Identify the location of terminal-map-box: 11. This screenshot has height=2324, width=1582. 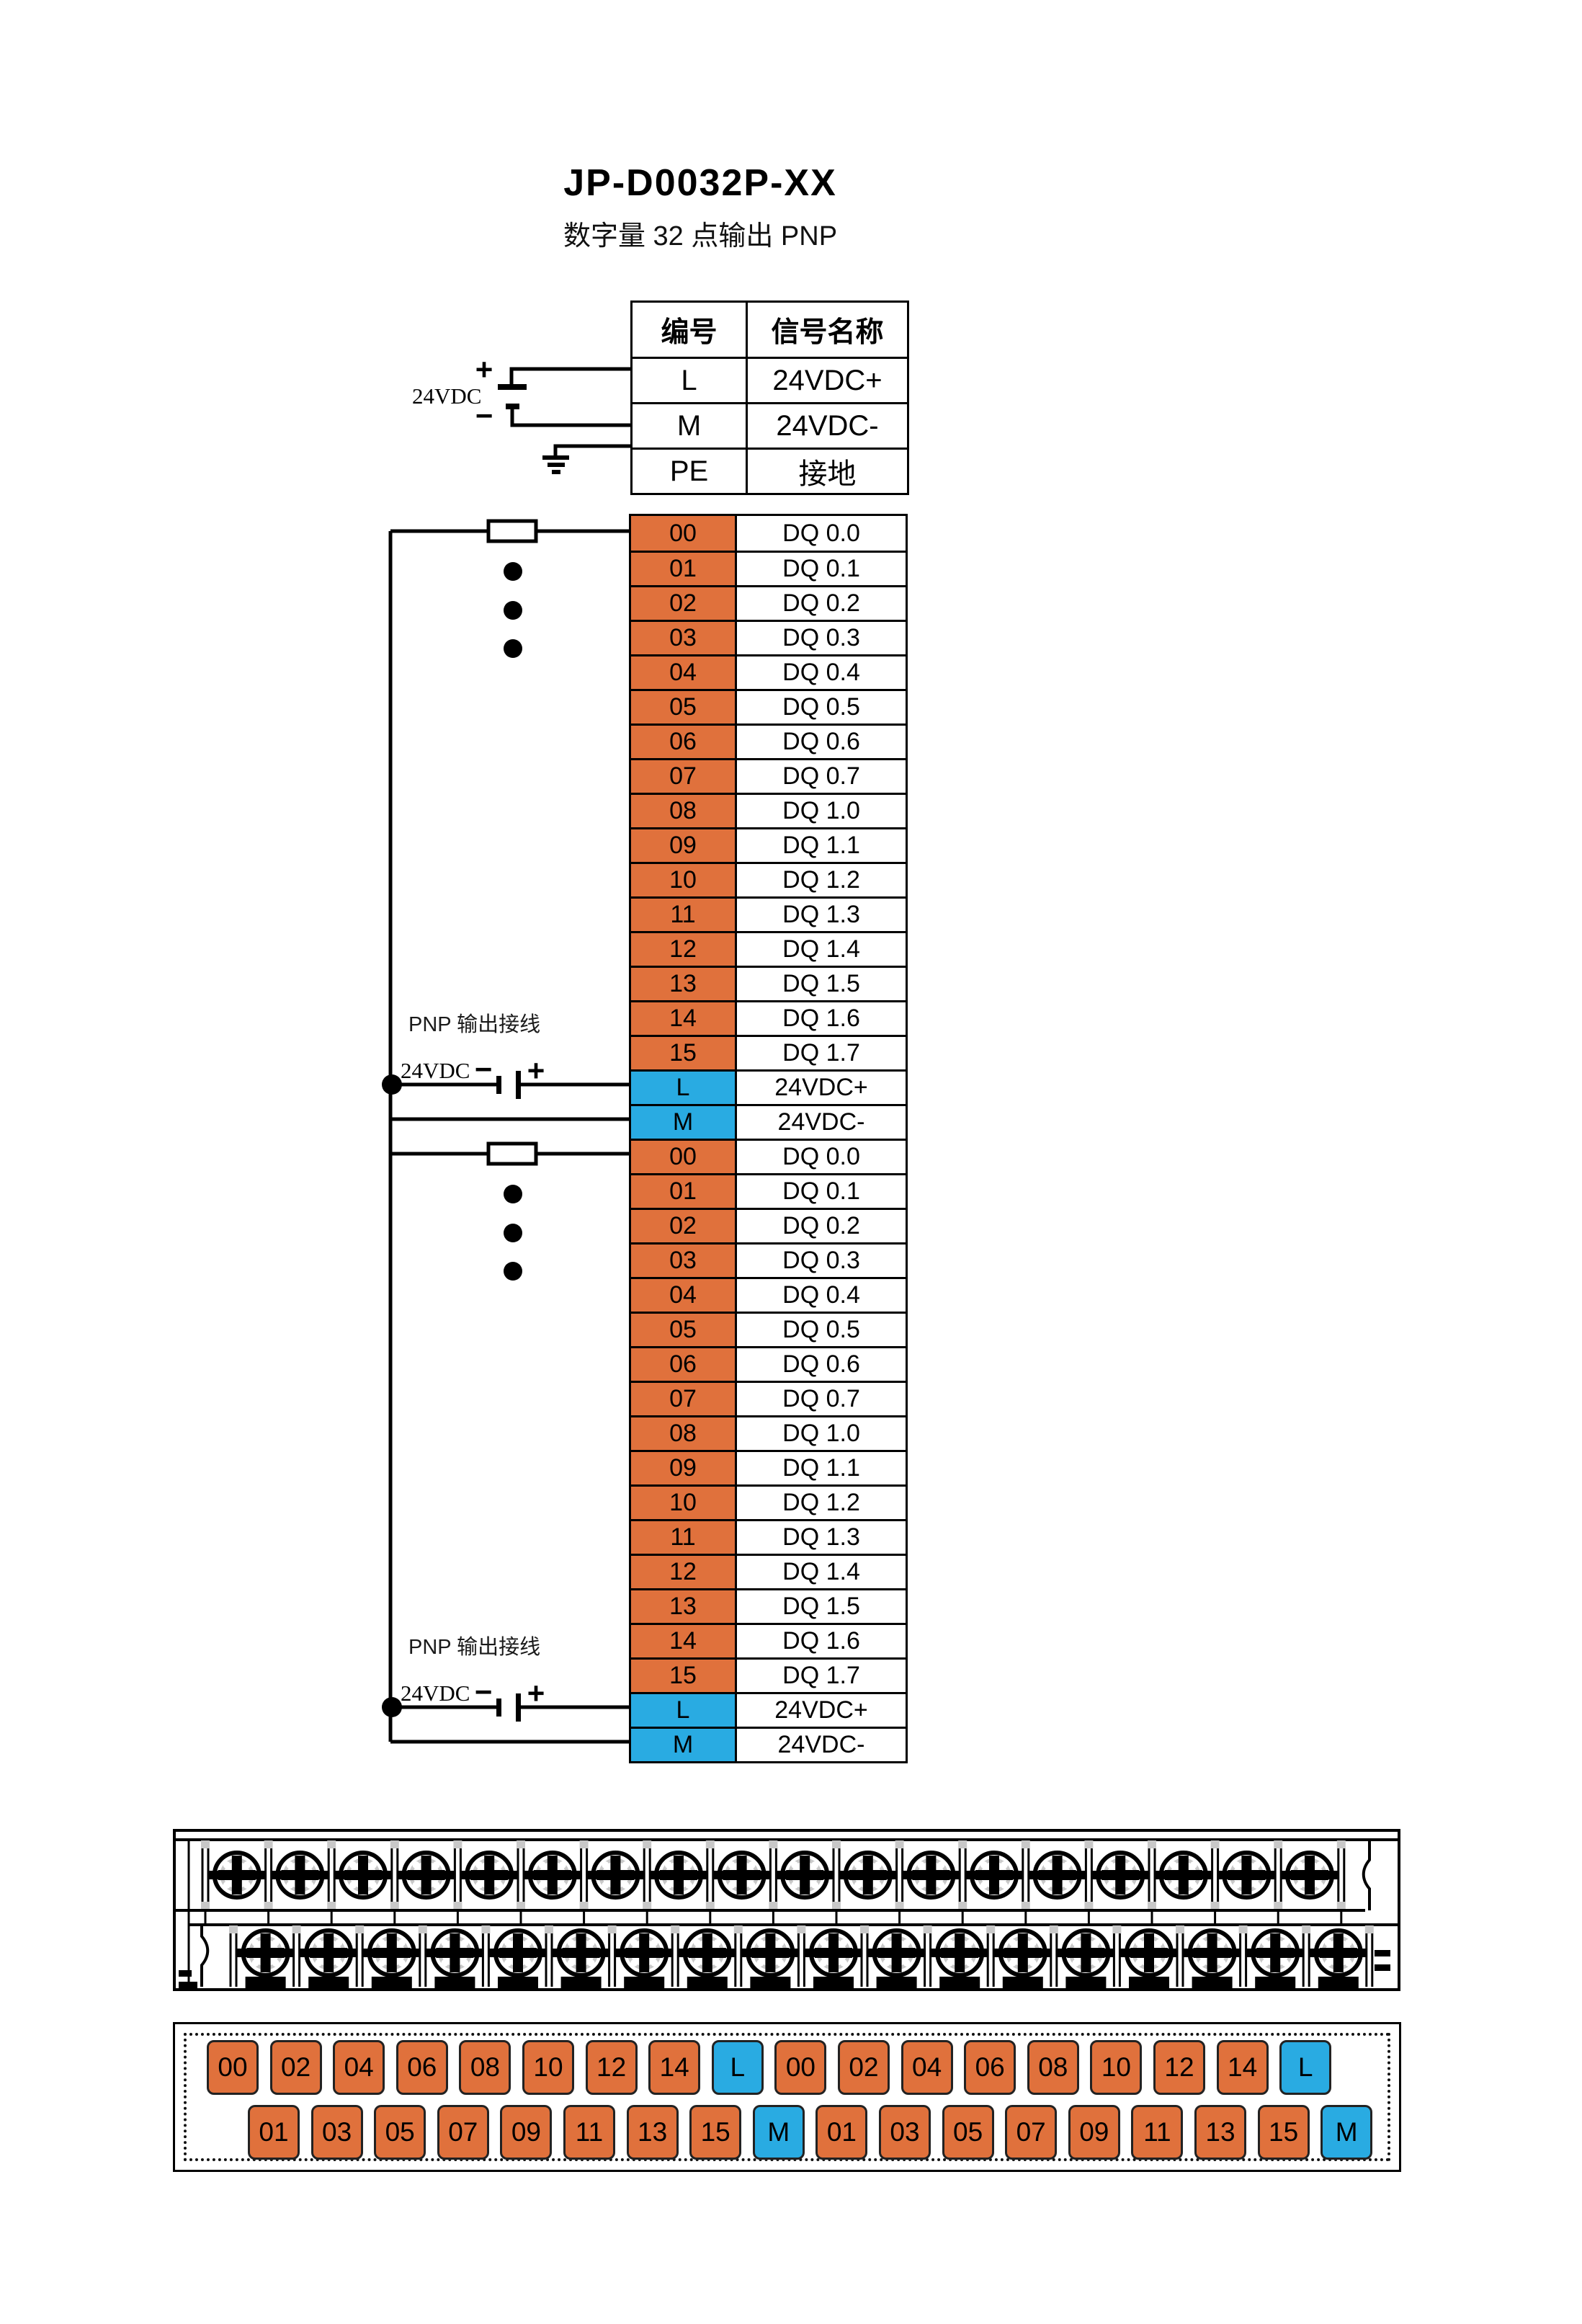
(1157, 2132).